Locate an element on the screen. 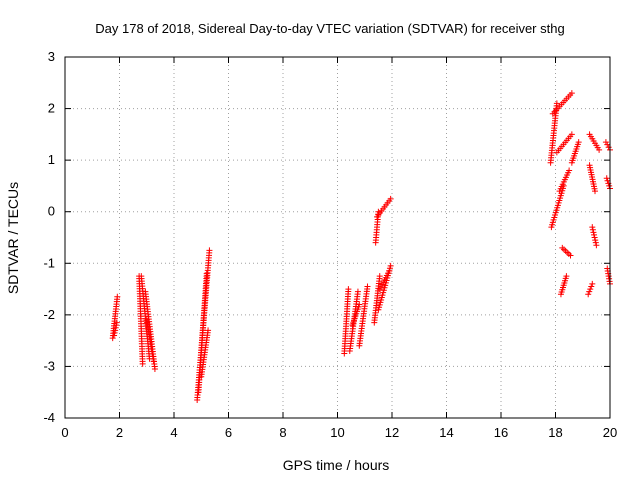 The width and height of the screenshot is (640, 480). x-axis-label: GPS time / hours is located at coordinates (336, 465).